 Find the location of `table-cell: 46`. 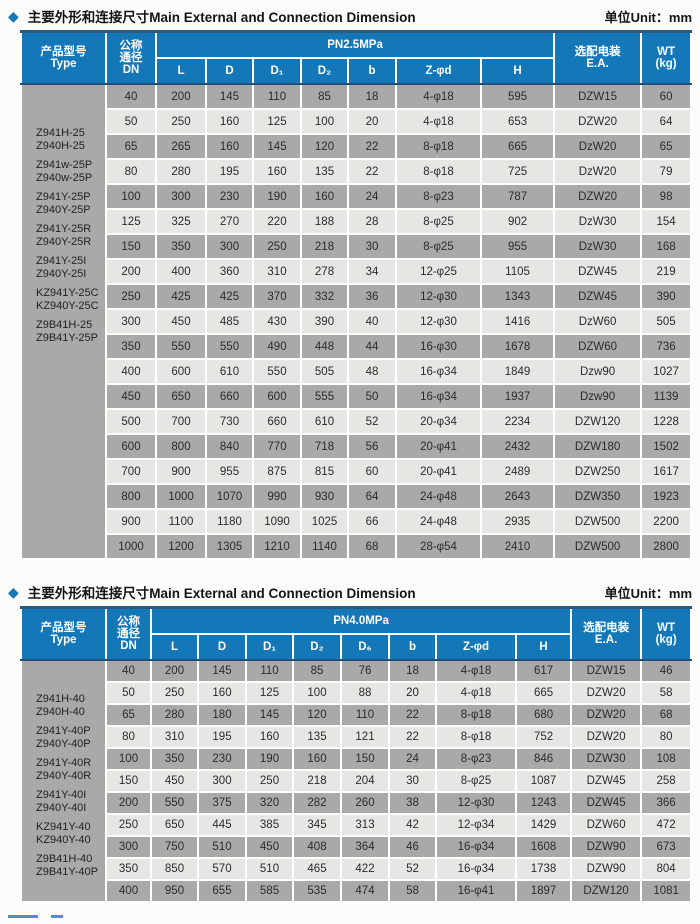

table-cell: 46 is located at coordinates (666, 671).